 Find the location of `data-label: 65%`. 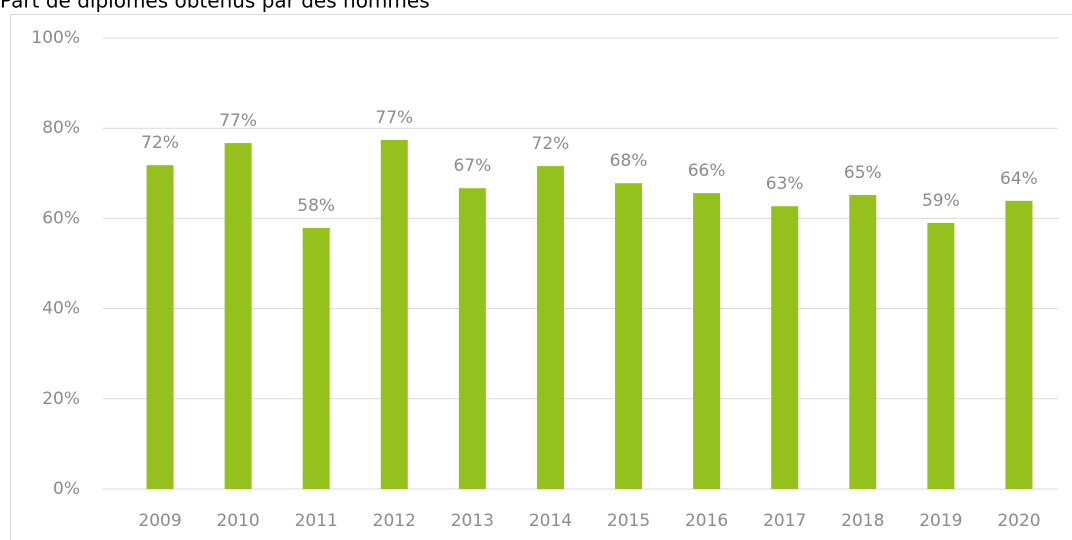

data-label: 65% is located at coordinates (863, 173).